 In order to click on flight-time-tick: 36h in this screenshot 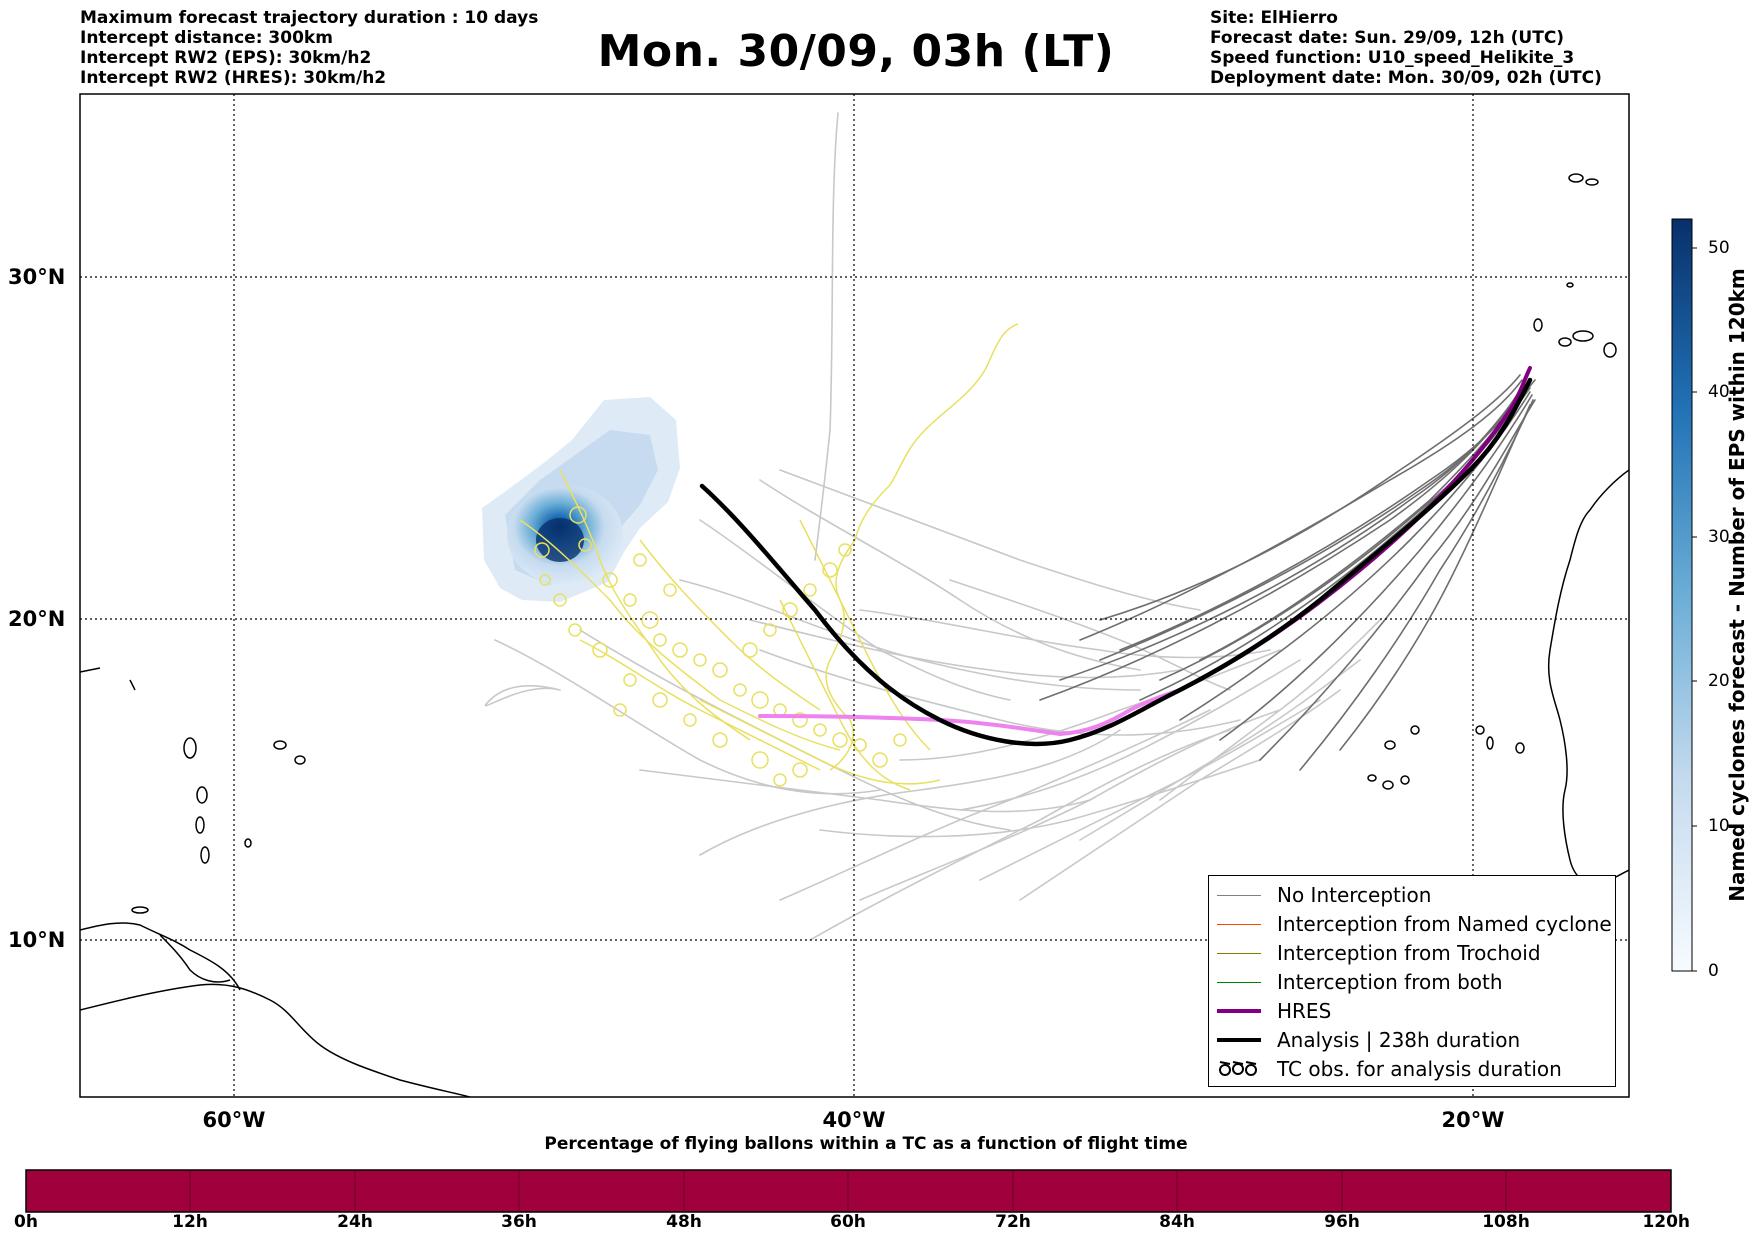, I will do `click(519, 1222)`.